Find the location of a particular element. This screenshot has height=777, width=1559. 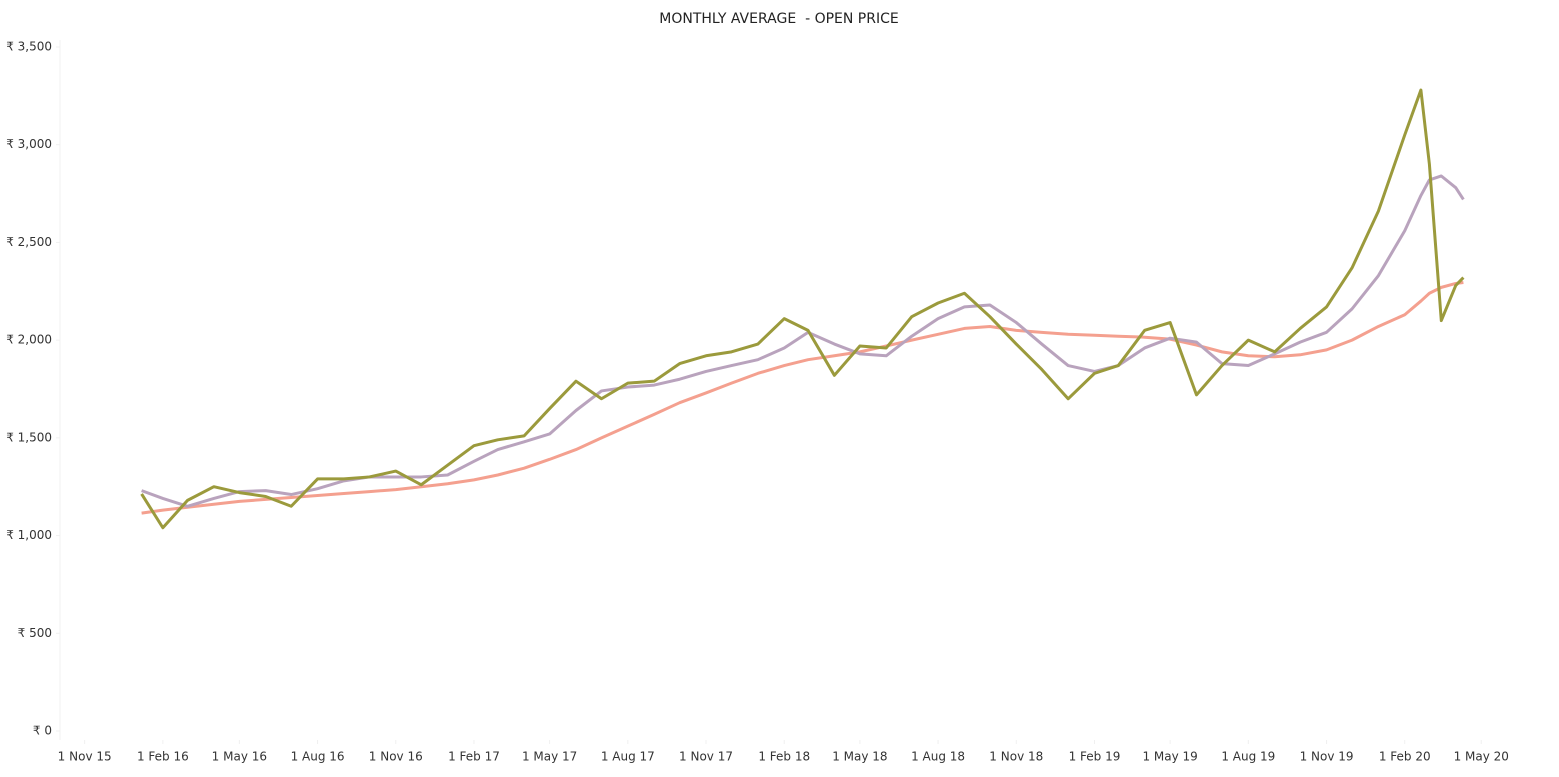

x-tick-label: 1 Feb 20 is located at coordinates (1405, 757).